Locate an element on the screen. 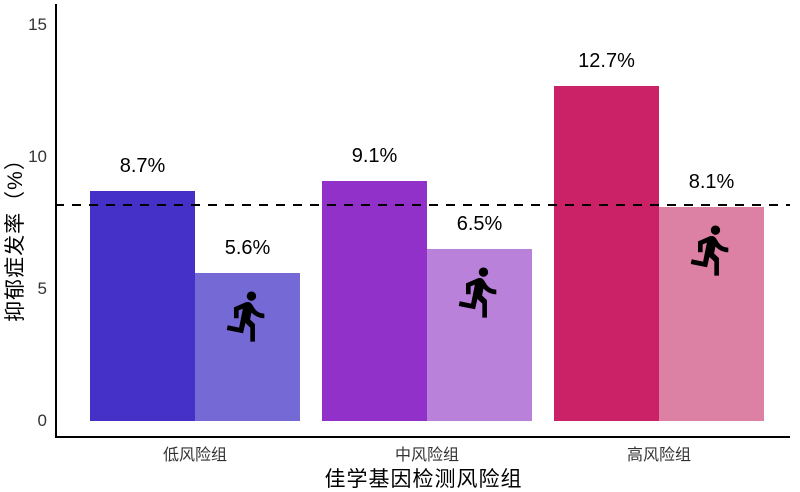 This screenshot has width=800, height=492. bar-value-label-high-risk-dark-bar: 12.7% is located at coordinates (606, 60).